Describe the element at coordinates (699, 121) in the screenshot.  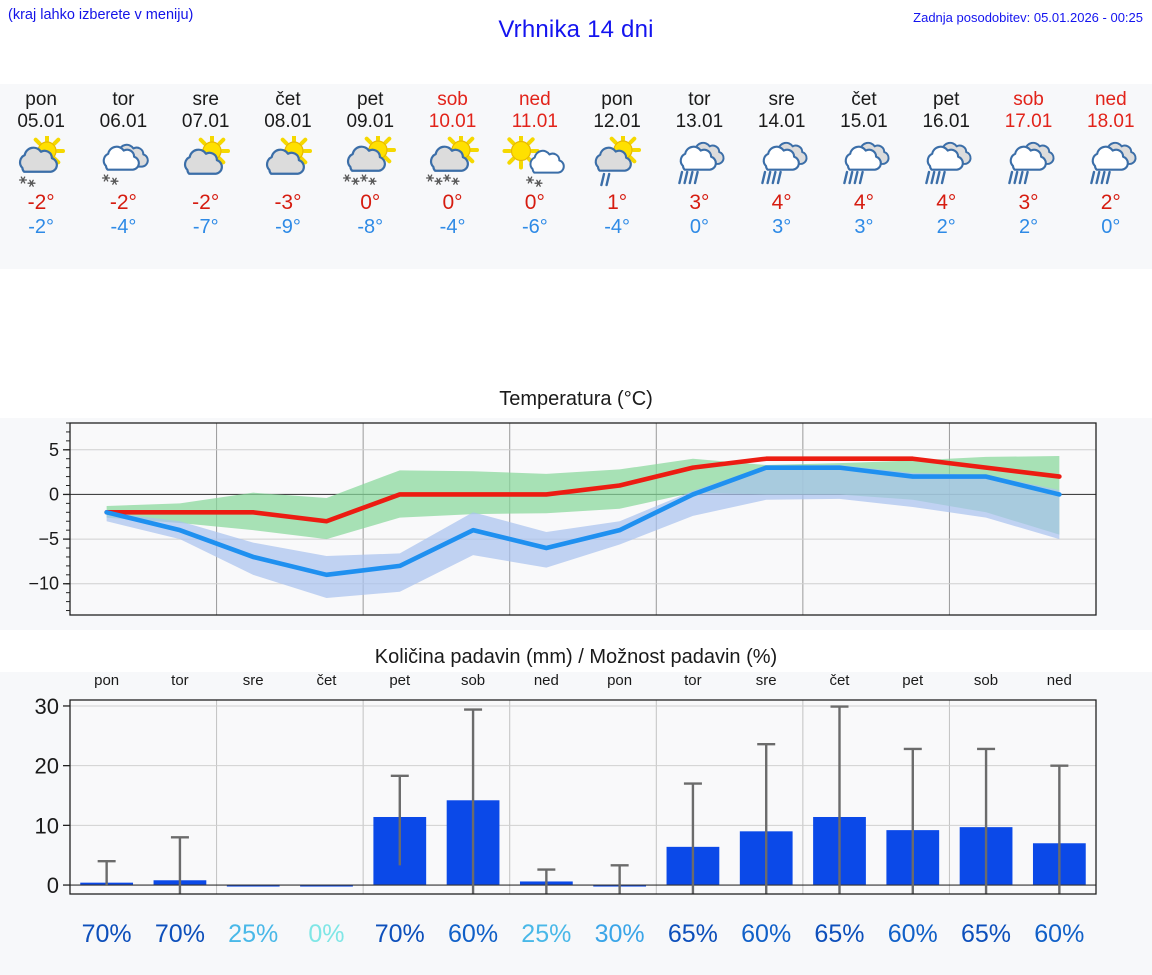
I see `day-date: 13.01` at that location.